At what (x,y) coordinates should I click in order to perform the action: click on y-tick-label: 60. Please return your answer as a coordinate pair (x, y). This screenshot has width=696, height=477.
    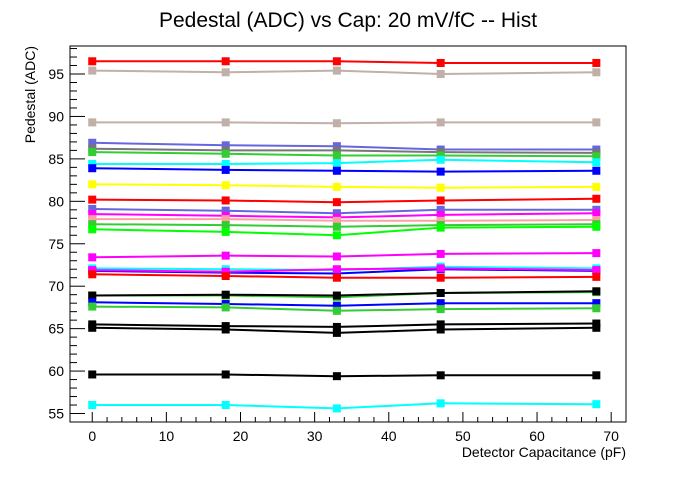
    Looking at the image, I should click on (56, 371).